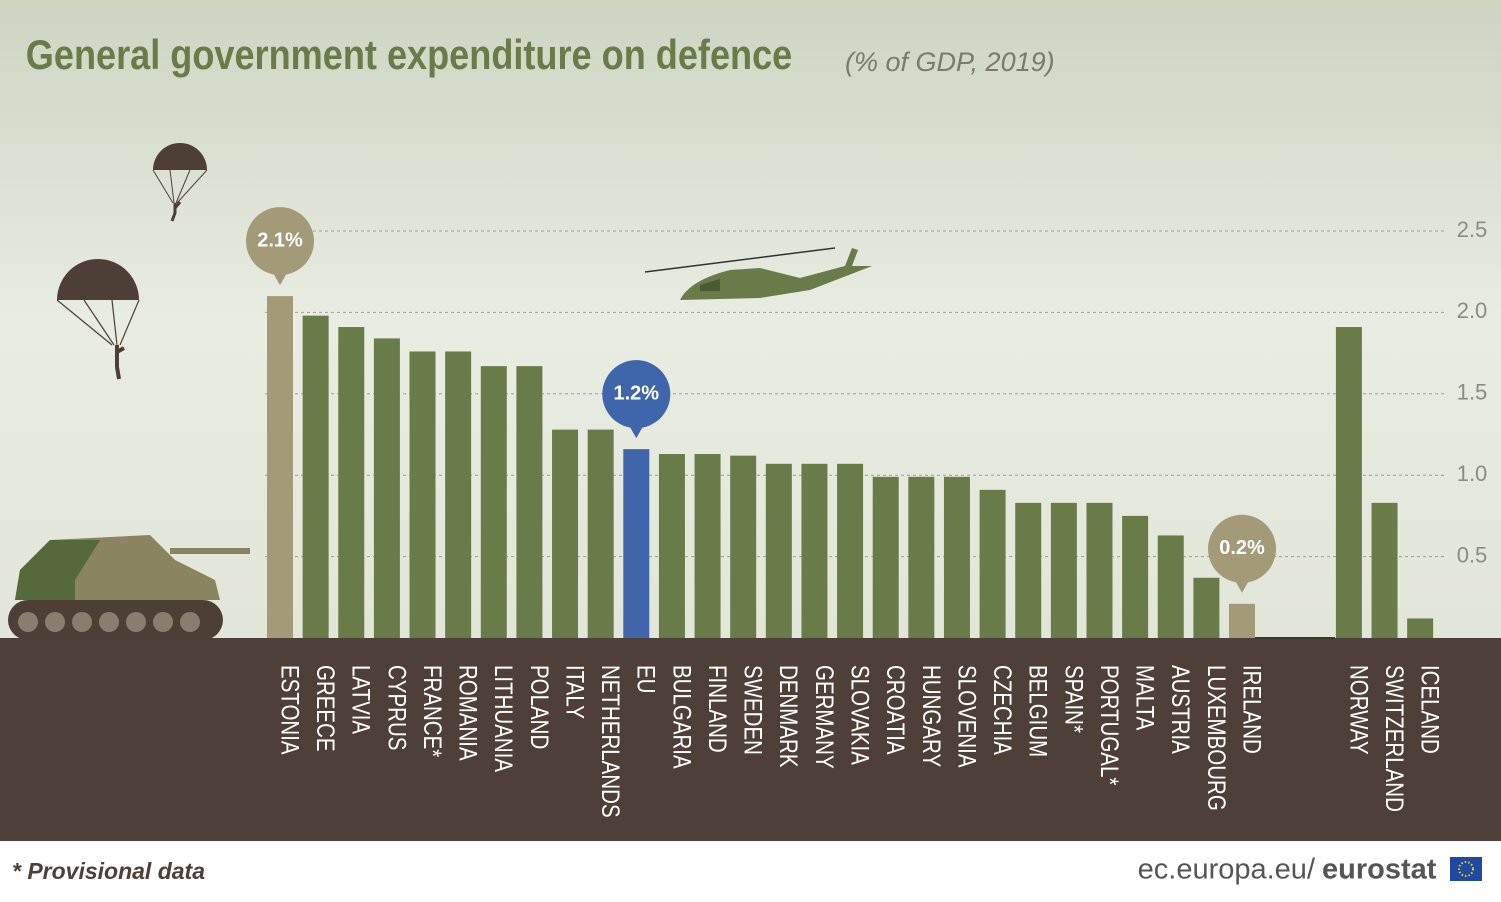 The height and width of the screenshot is (902, 1501). I want to click on y-tick-label: 2.5, so click(1472, 229).